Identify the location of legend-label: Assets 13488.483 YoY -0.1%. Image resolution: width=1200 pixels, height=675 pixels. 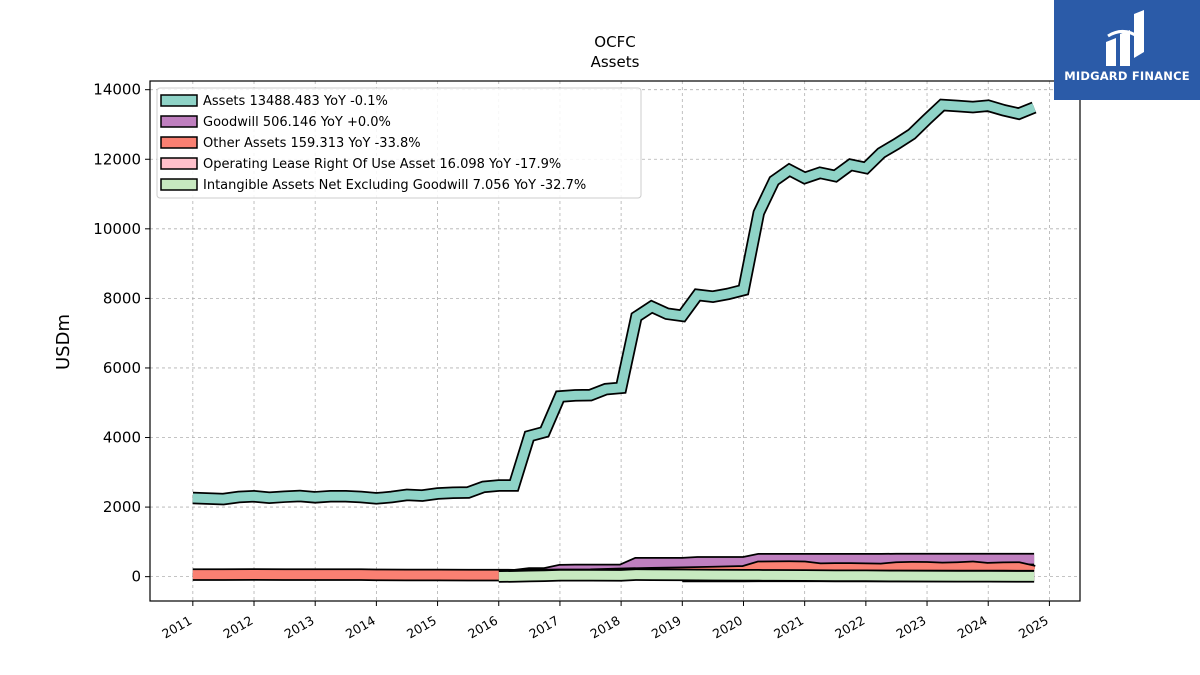
(295, 101).